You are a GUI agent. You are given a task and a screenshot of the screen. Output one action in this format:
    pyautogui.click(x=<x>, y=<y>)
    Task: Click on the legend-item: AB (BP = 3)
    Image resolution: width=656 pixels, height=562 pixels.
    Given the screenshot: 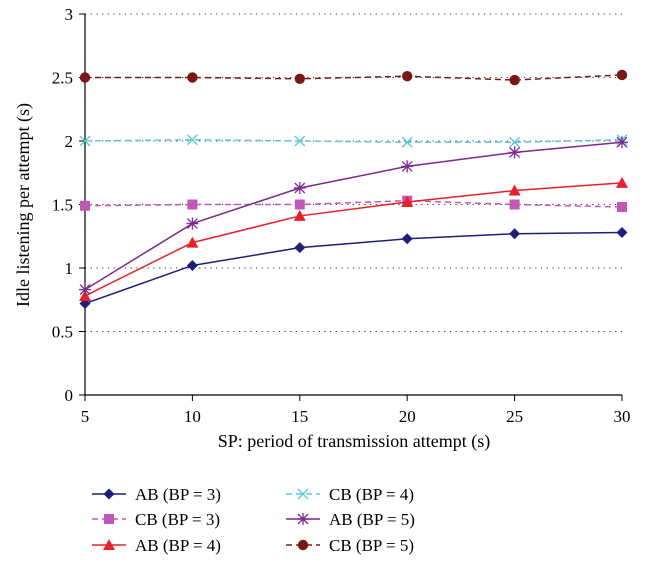 What is the action you would take?
    pyautogui.click(x=156, y=494)
    